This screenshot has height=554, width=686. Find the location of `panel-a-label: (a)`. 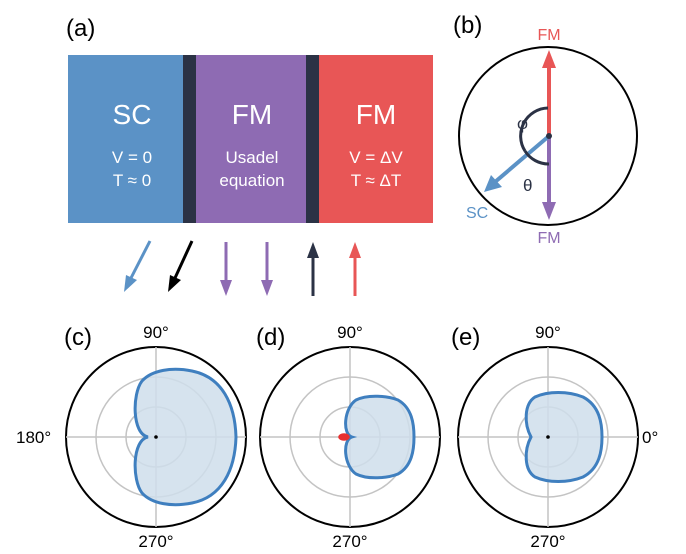

panel-a-label: (a) is located at coordinates (80, 28).